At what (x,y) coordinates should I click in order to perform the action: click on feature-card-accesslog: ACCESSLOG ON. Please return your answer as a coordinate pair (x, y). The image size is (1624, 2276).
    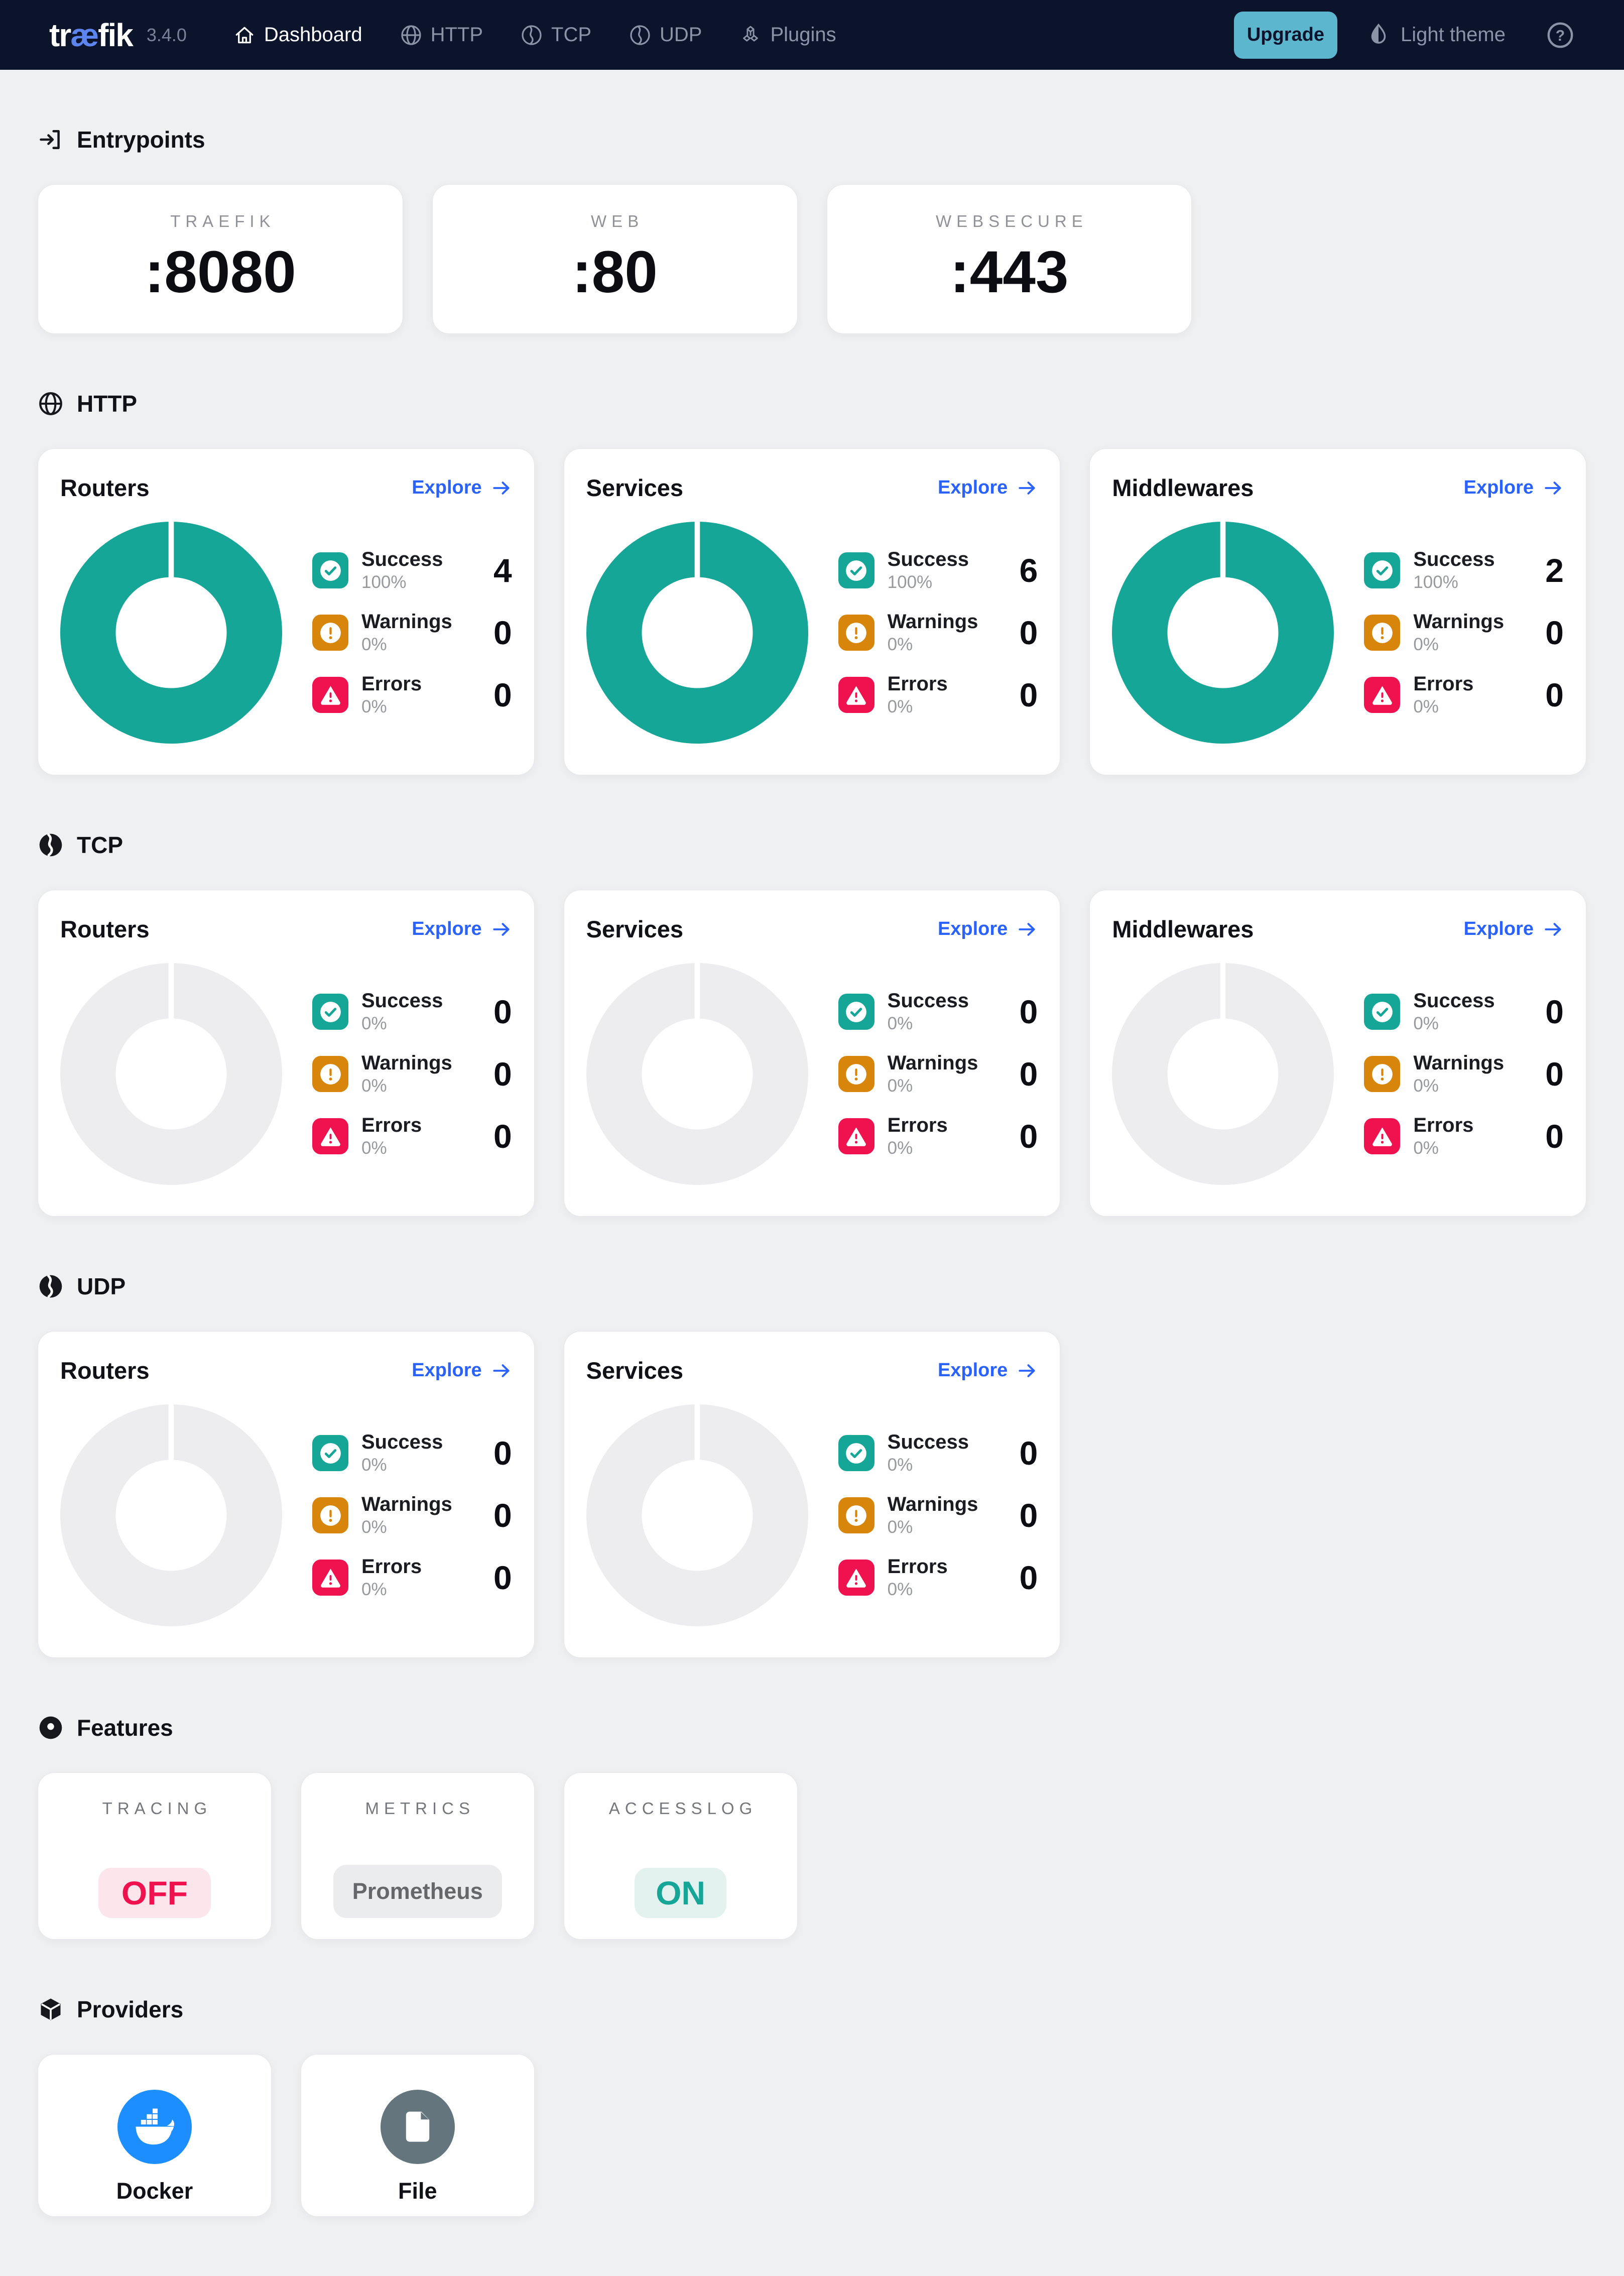
    Looking at the image, I should click on (680, 1856).